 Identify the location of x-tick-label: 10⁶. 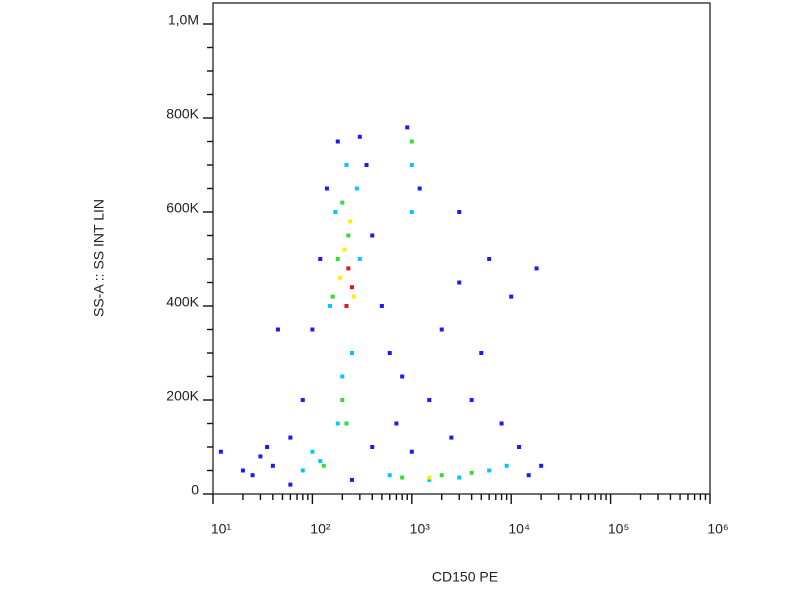
(717, 529).